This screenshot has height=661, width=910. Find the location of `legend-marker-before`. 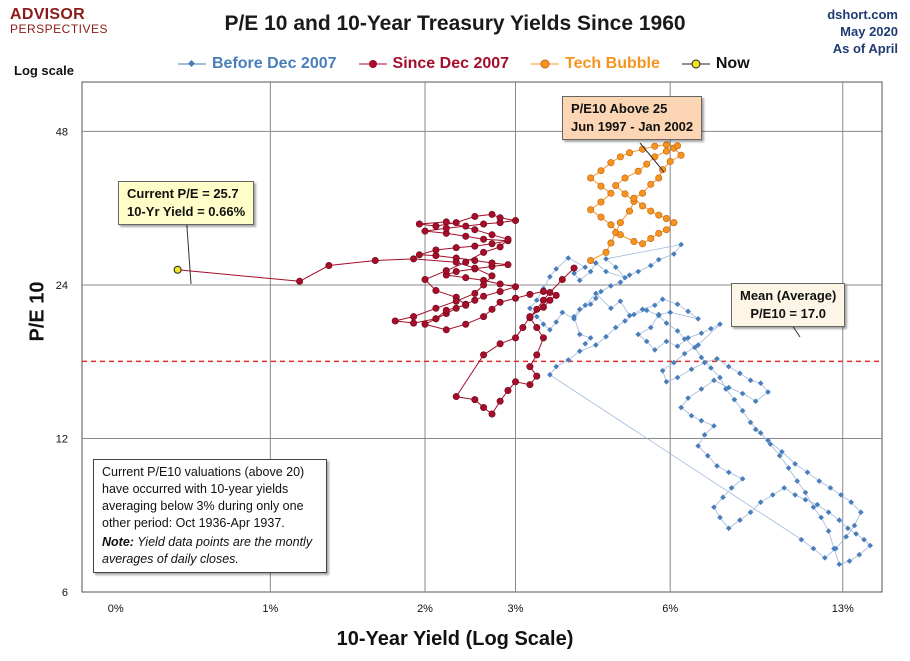

legend-marker-before is located at coordinates (192, 63).